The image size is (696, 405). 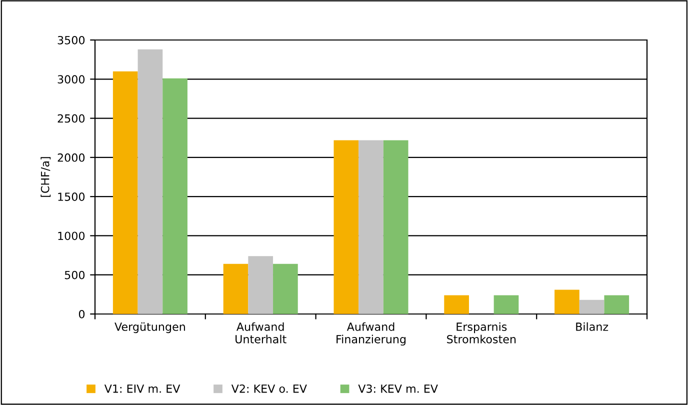 What do you see at coordinates (149, 328) in the screenshot?
I see `x-tick-label: Vergütungen` at bounding box center [149, 328].